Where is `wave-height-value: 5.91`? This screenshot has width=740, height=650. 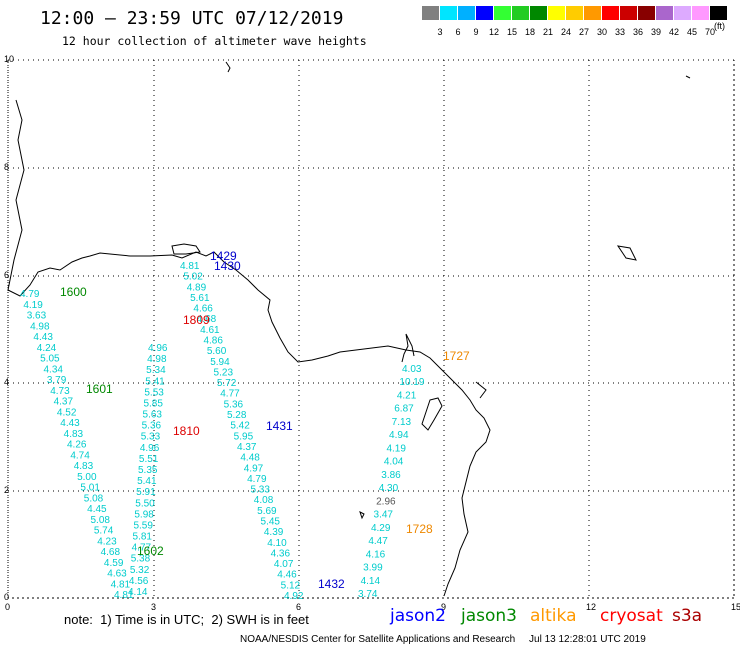 wave-height-value: 5.91 is located at coordinates (146, 492).